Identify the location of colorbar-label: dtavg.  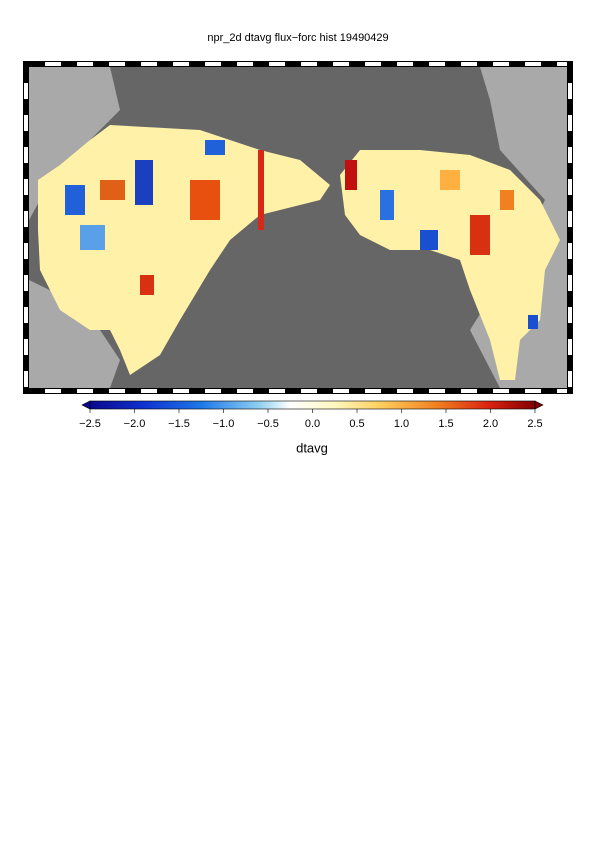
(312, 447).